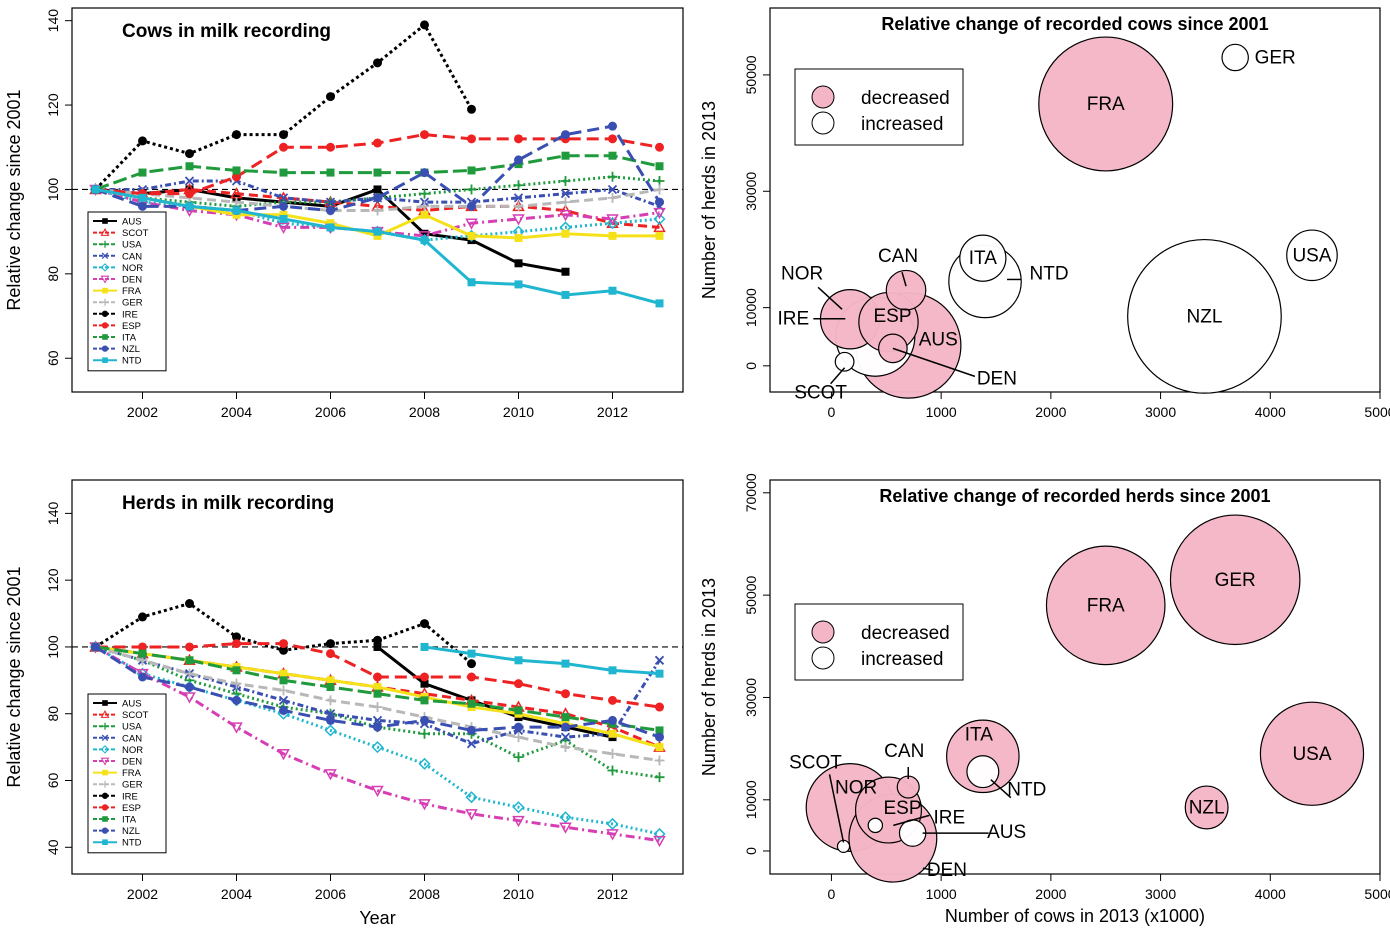  Describe the element at coordinates (135, 715) in the screenshot. I see `legend-label: SCOT` at that location.